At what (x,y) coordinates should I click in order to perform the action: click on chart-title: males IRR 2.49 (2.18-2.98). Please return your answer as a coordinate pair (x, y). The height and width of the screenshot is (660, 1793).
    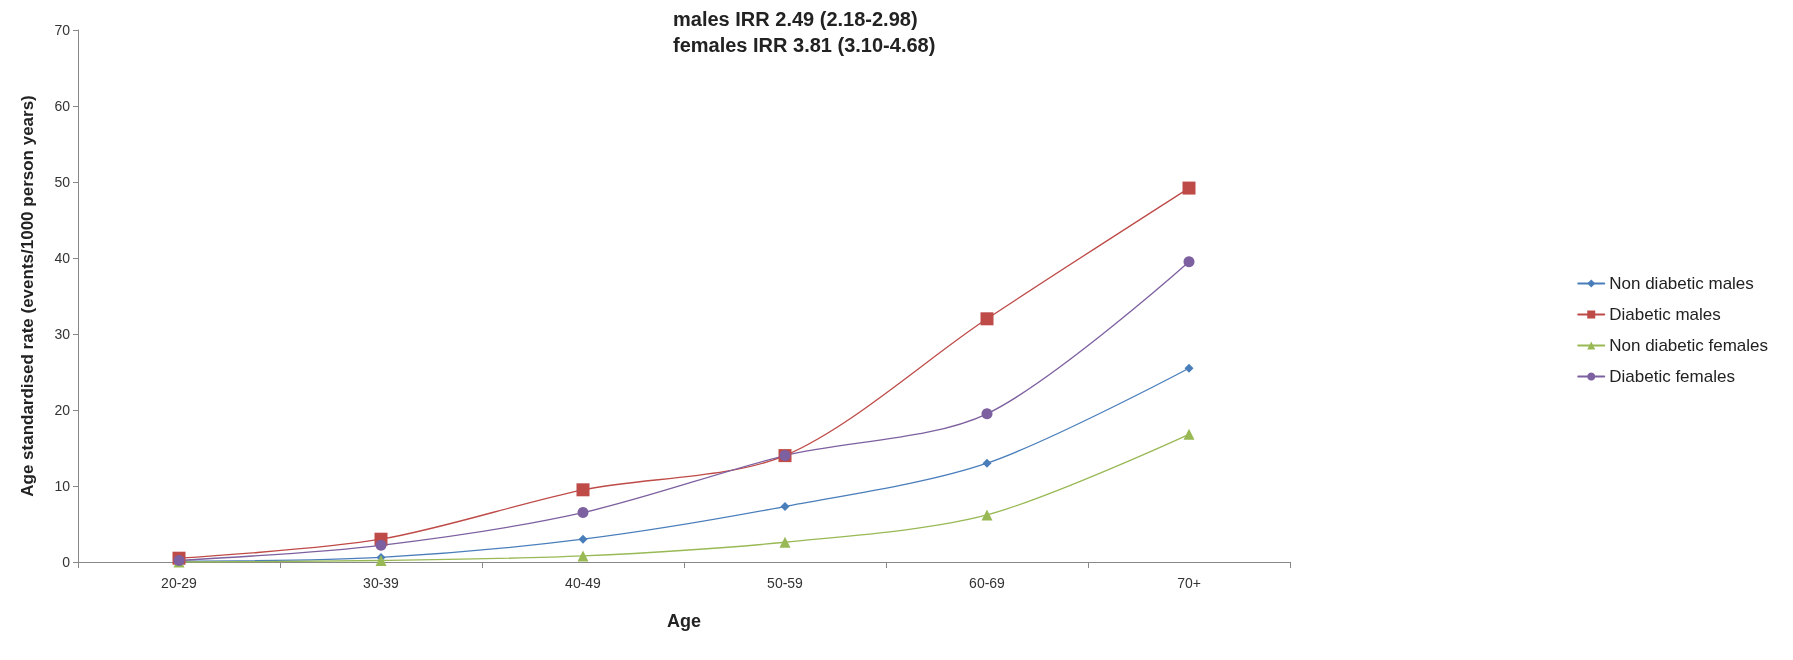
    Looking at the image, I should click on (795, 19).